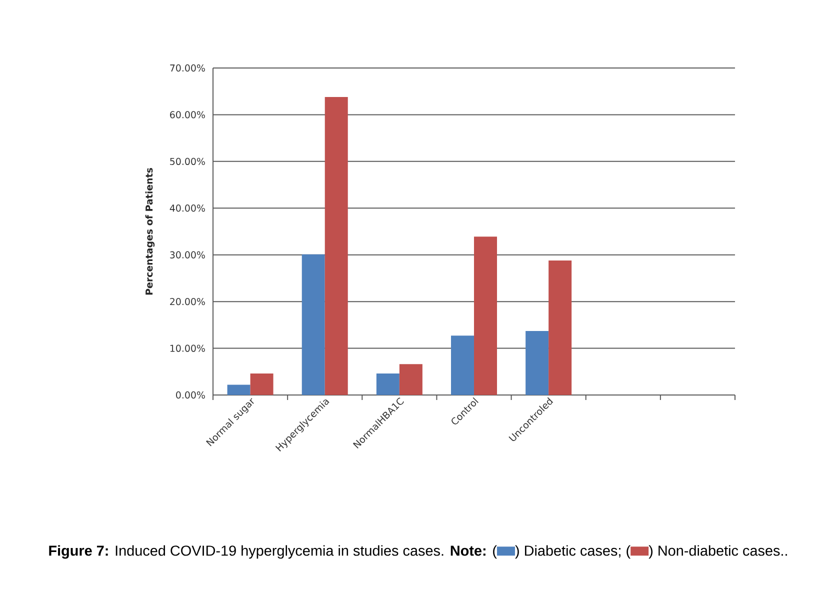 The image size is (823, 598). What do you see at coordinates (187, 208) in the screenshot?
I see `y-tick-label: 40.00%` at bounding box center [187, 208].